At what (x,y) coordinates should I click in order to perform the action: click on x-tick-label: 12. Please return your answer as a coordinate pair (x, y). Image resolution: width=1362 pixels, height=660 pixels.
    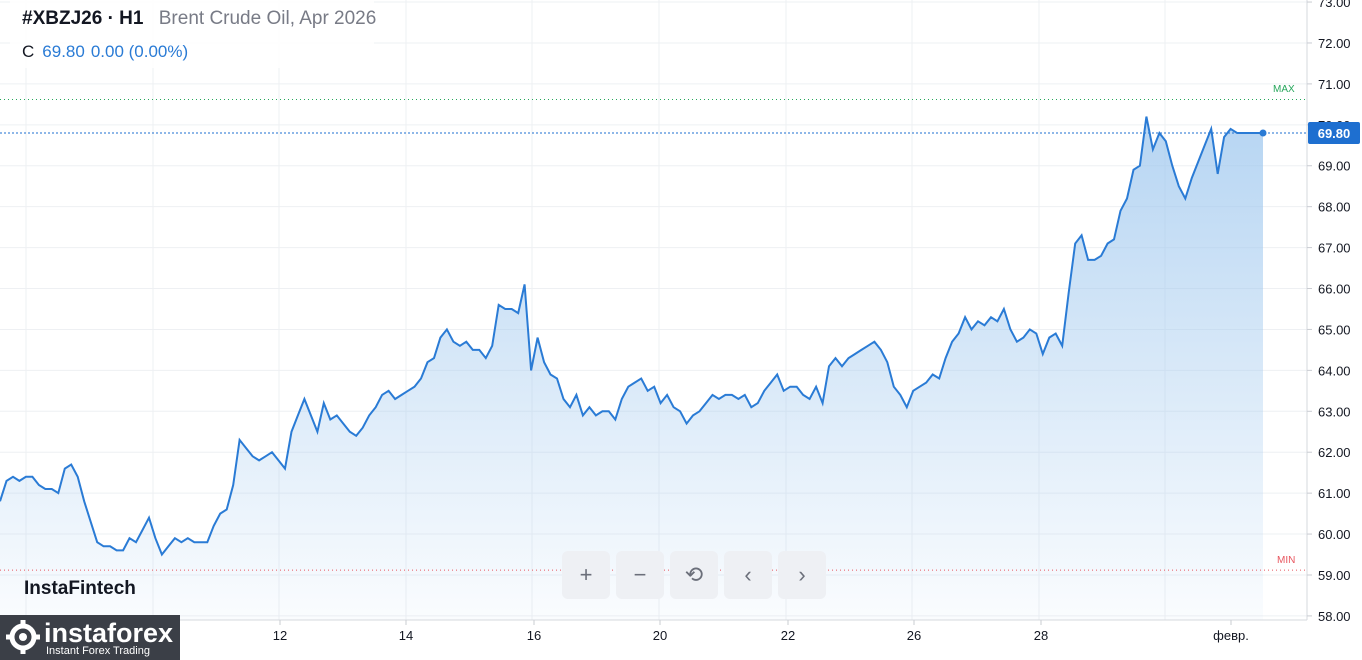
    Looking at the image, I should click on (280, 635).